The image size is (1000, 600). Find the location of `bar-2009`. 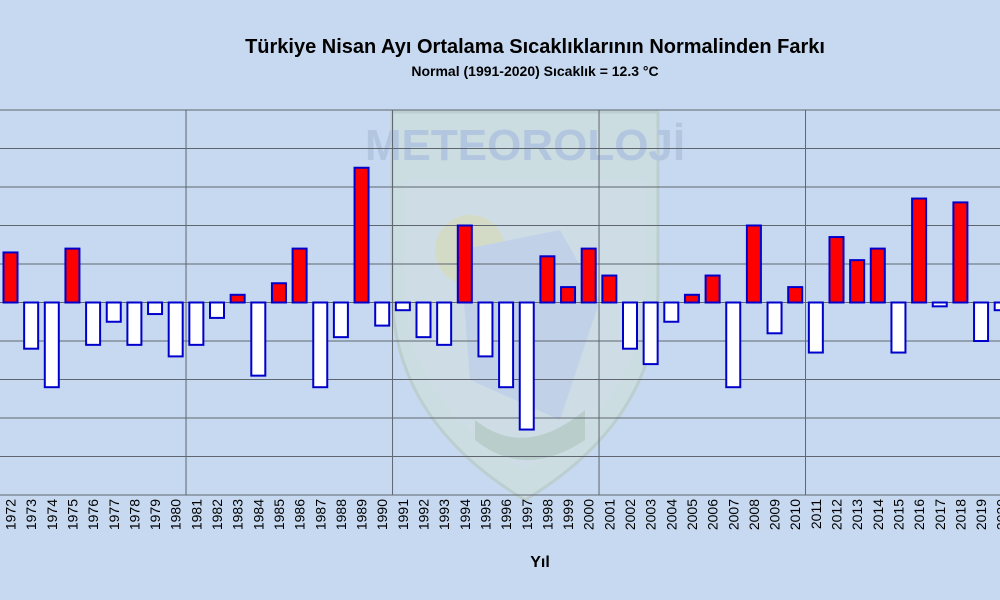

bar-2009 is located at coordinates (774, 318).